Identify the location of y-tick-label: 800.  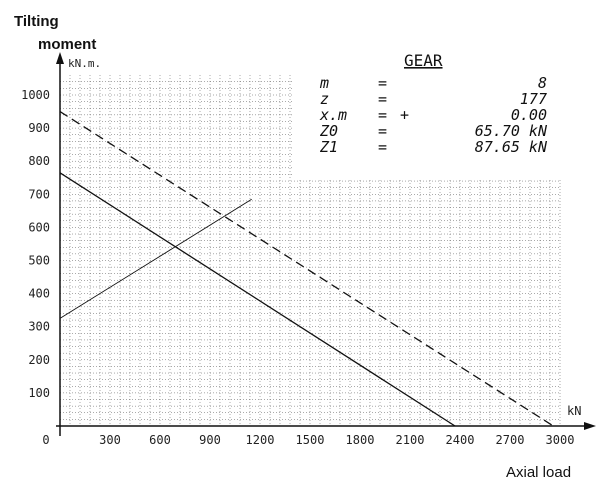
(39, 161).